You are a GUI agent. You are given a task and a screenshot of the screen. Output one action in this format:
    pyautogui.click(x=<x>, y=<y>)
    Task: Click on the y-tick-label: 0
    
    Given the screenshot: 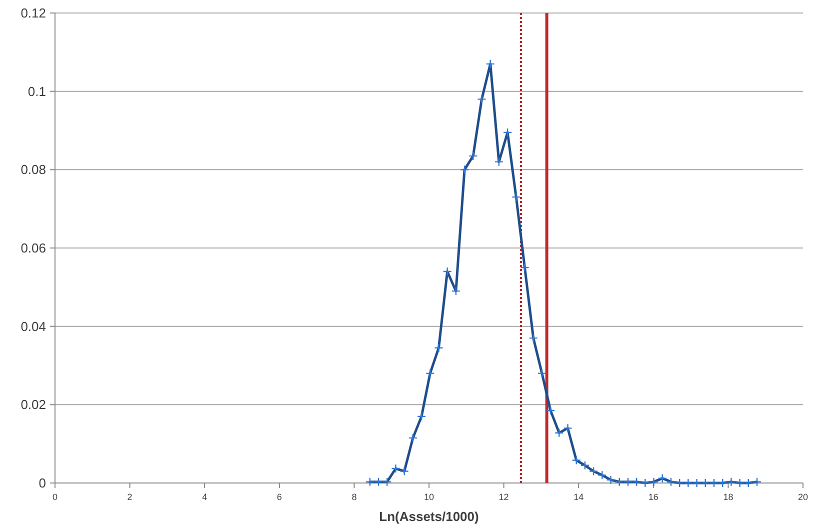 What is the action you would take?
    pyautogui.click(x=42, y=483)
    